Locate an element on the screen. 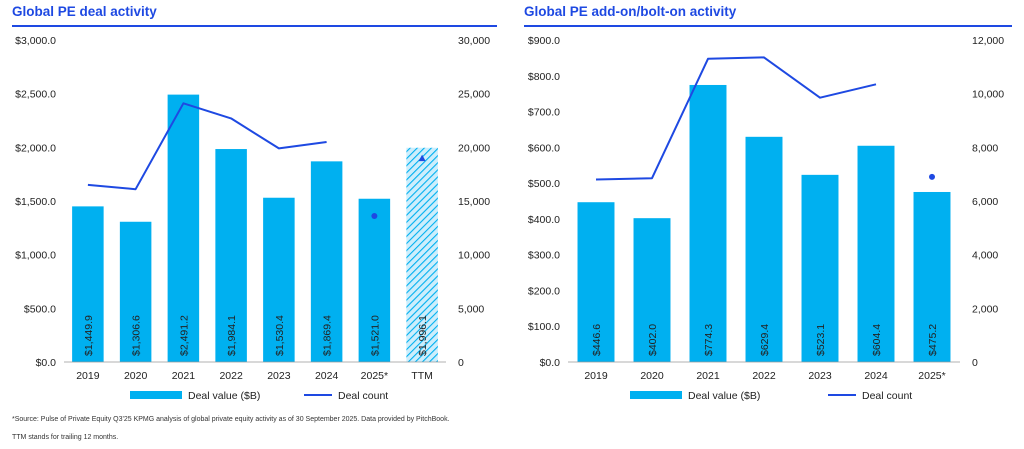 This screenshot has height=449, width=1024. chart-1-bar-data-label: $1,530.4 is located at coordinates (280, 335).